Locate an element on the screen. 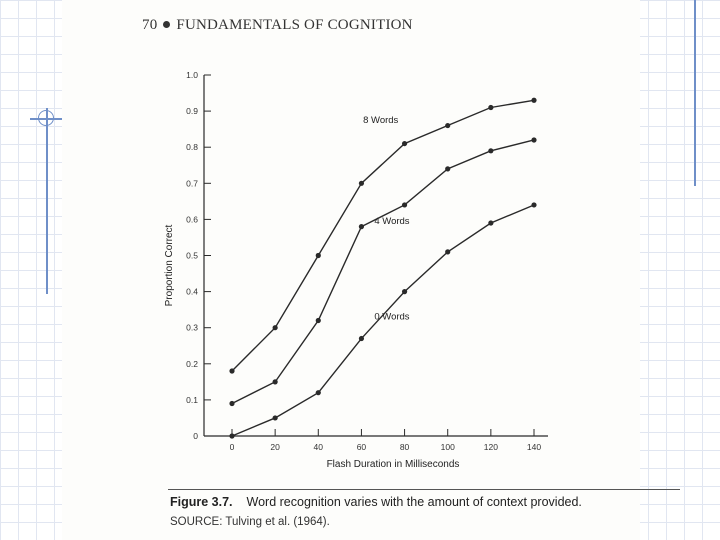  y-tick-label: 0.4 is located at coordinates (192, 292).